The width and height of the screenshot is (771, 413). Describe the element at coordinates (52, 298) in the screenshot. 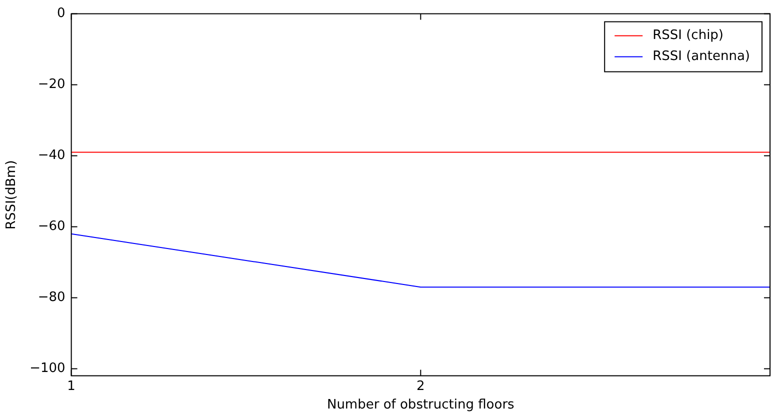

I see `y-tick-label: −80` at that location.